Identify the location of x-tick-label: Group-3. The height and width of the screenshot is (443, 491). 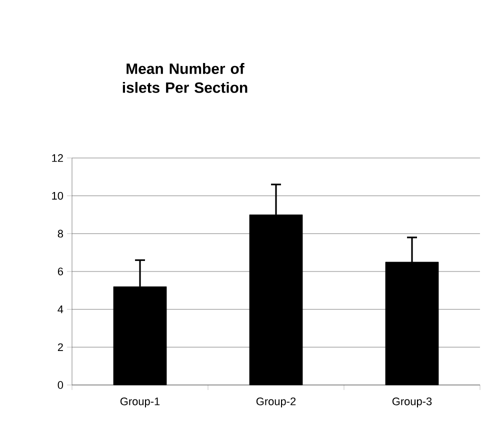
(412, 403).